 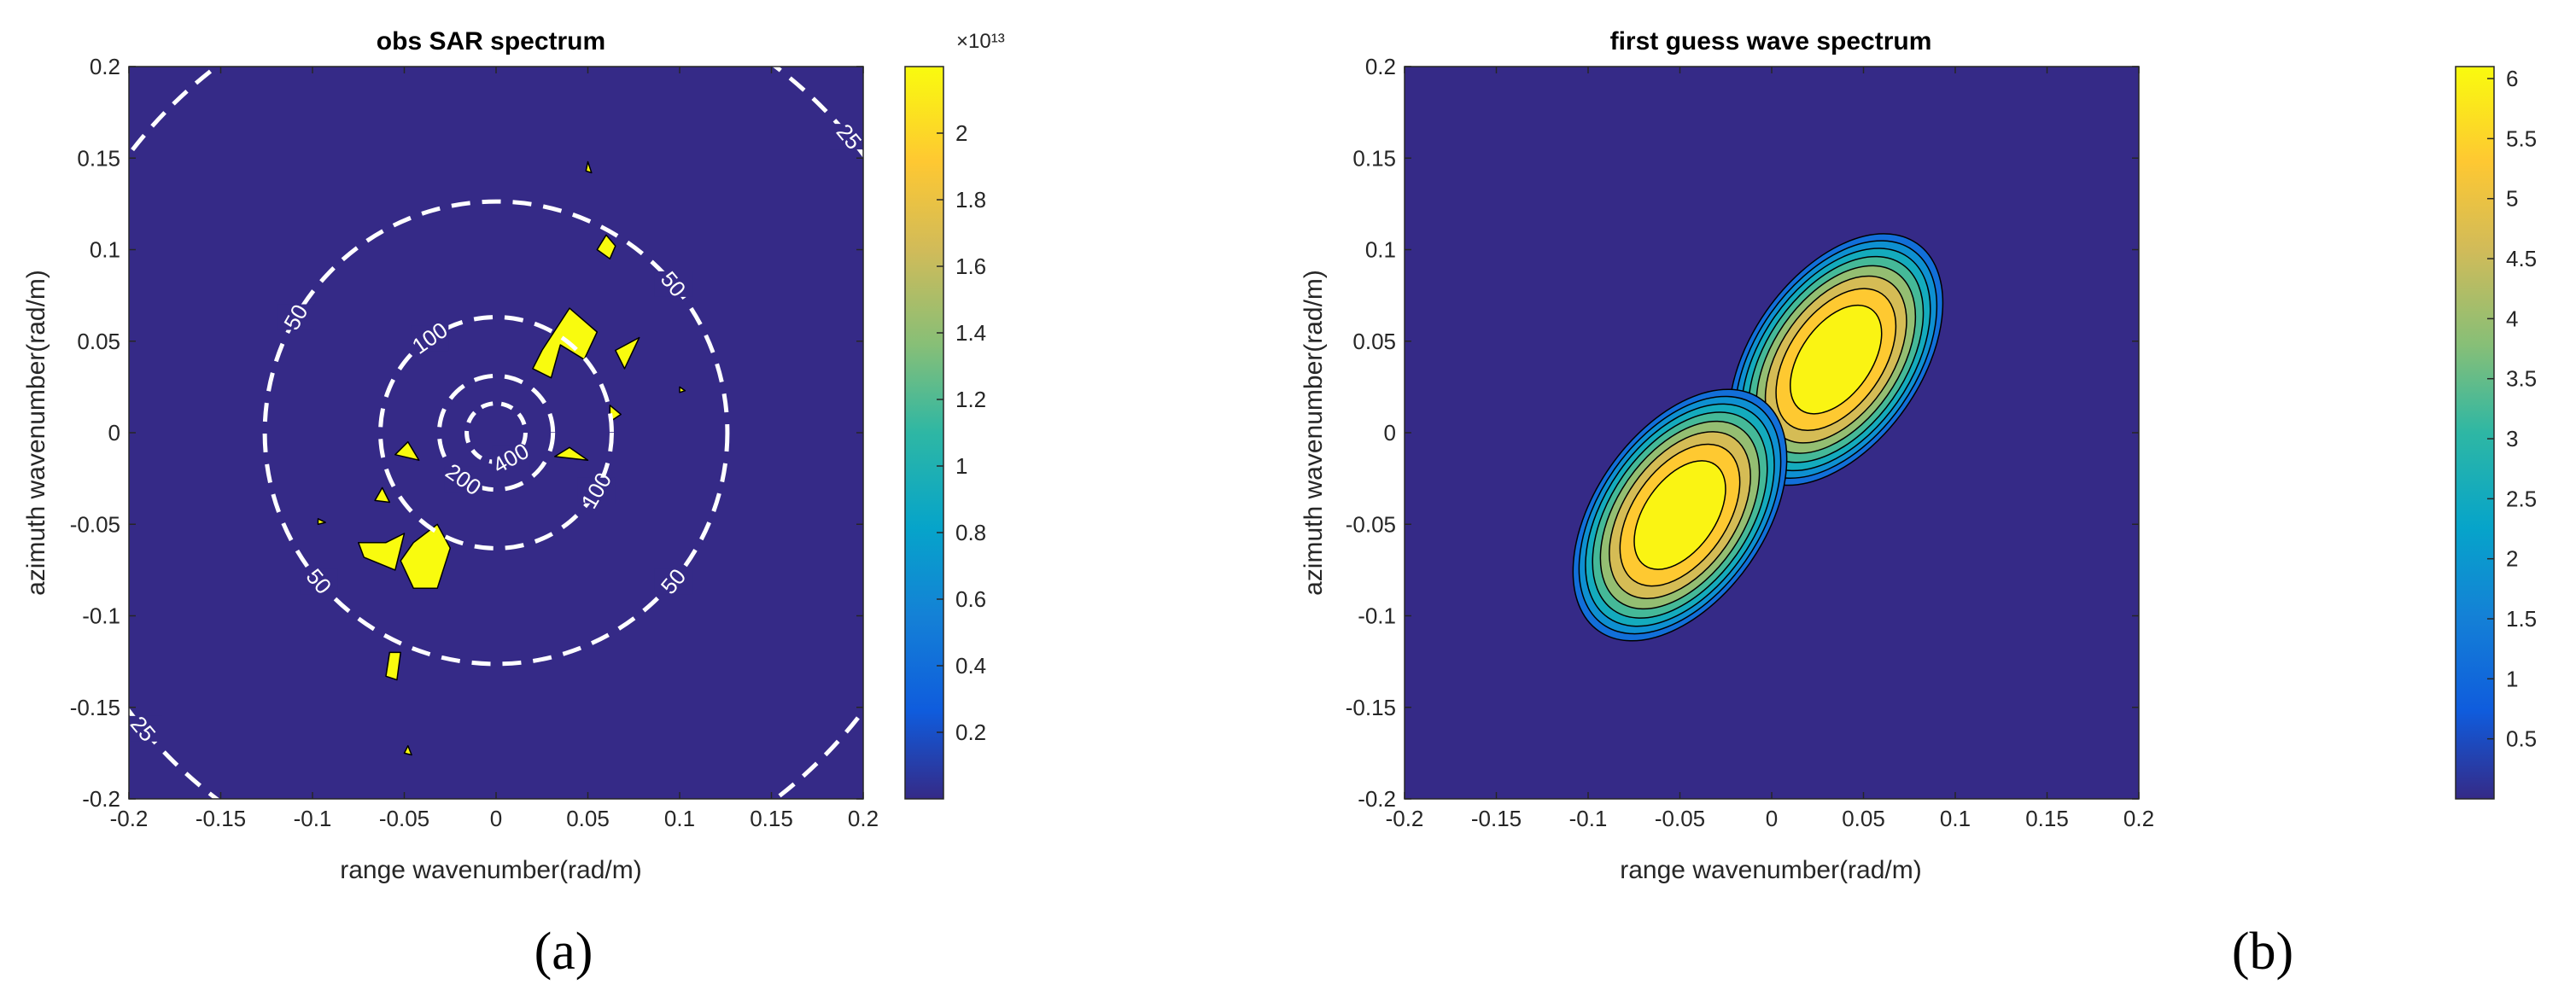 I want to click on x-tick-label: 0.2, so click(x=863, y=819).